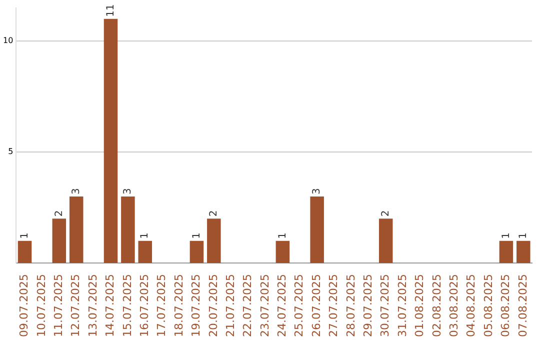  What do you see at coordinates (8, 41) in the screenshot?
I see `y-tick-label: 10` at bounding box center [8, 41].